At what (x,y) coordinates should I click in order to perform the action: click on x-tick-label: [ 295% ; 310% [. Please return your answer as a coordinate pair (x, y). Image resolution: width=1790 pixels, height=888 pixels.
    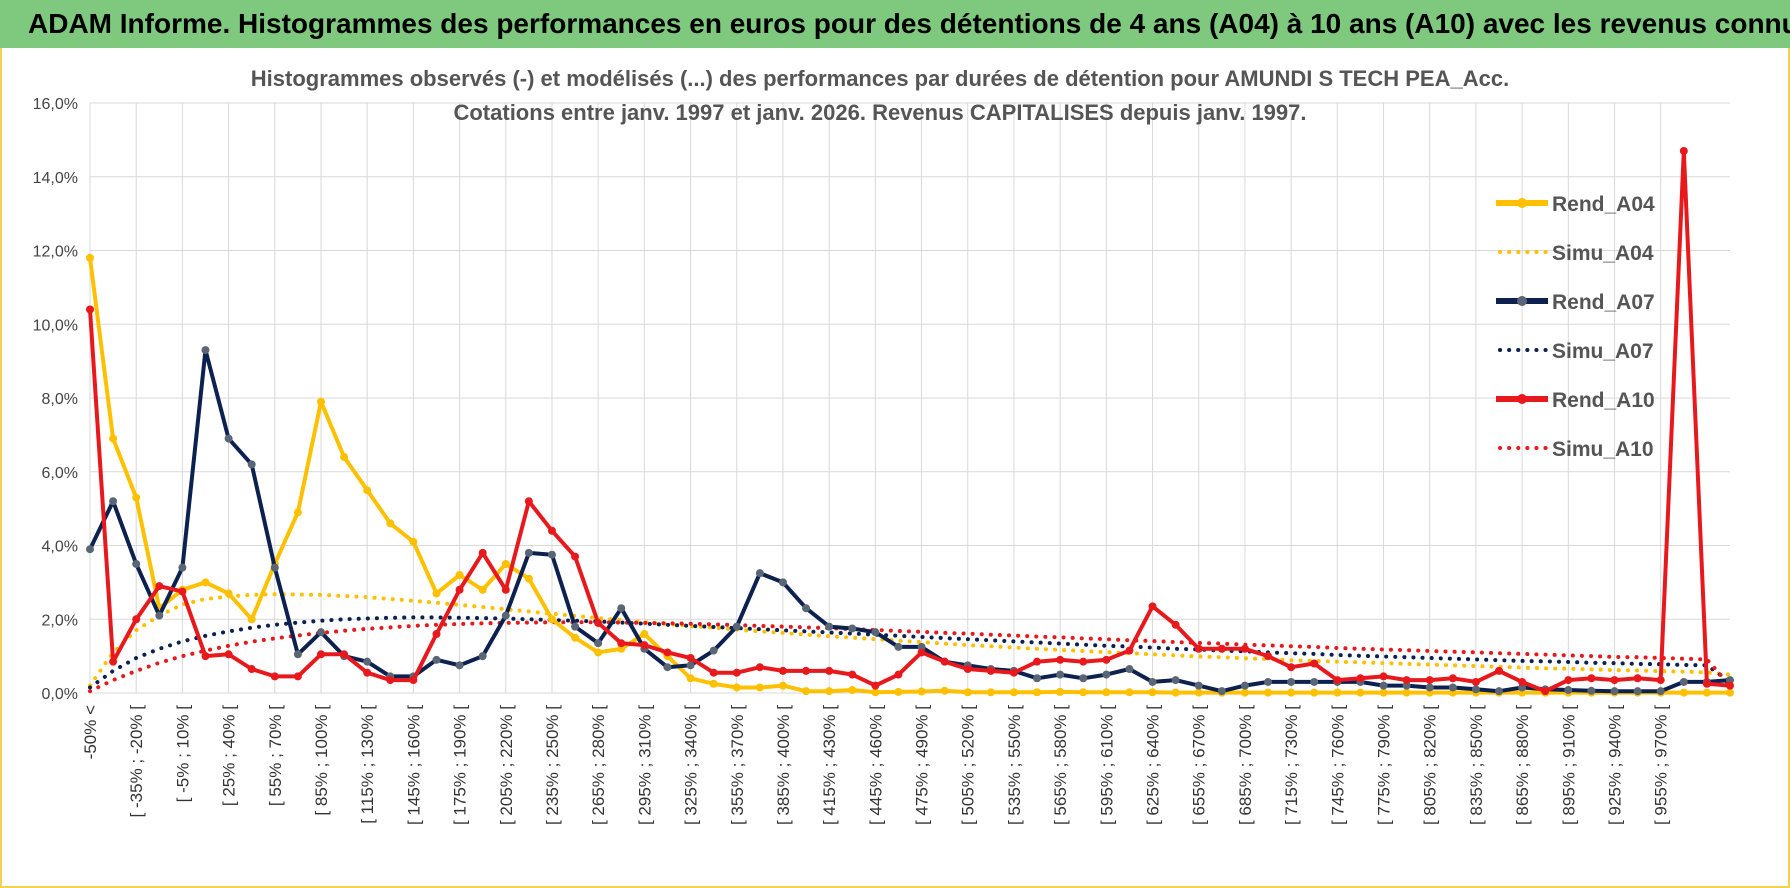
    Looking at the image, I should click on (644, 765).